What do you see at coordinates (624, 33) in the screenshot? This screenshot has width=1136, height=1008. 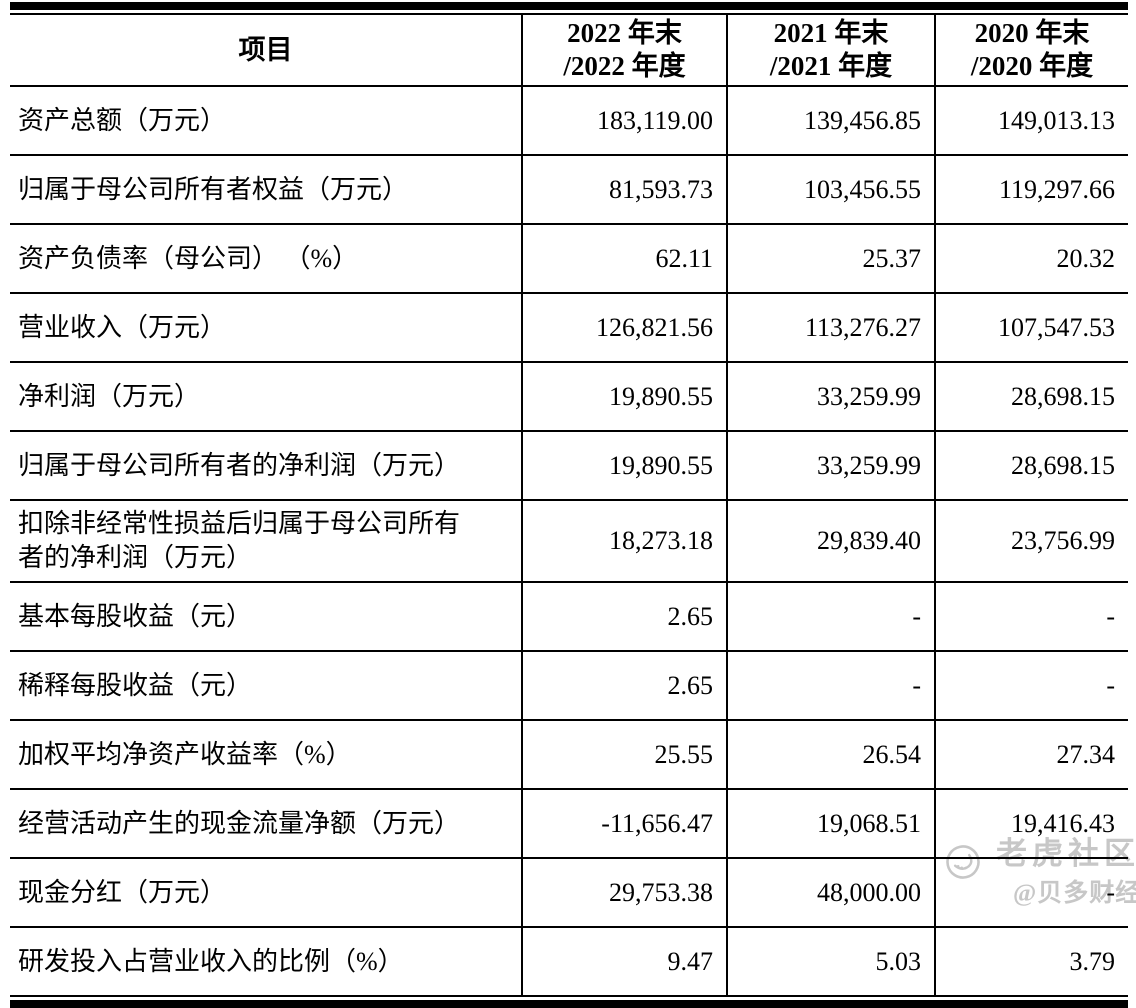 I see `header-2022-line1: 2022 年末` at bounding box center [624, 33].